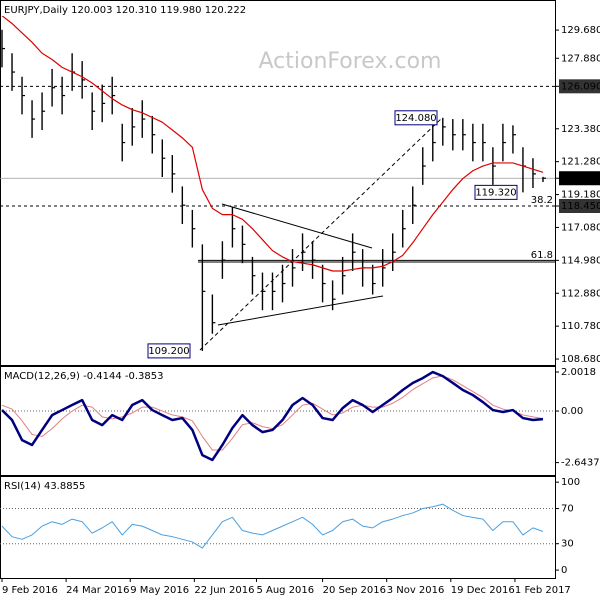  I want to click on x-tick-label: 9 Feb 2016, so click(30, 590).